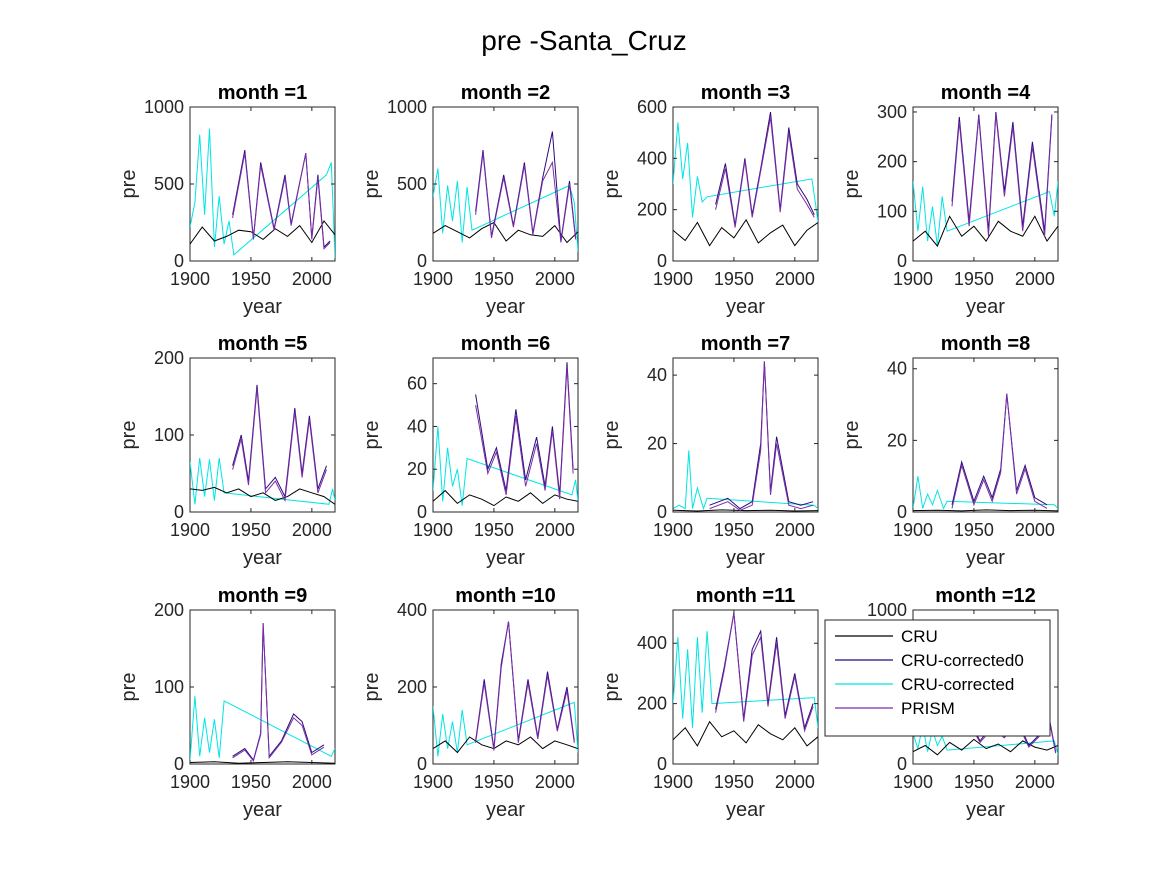 This screenshot has width=1167, height=875. Describe the element at coordinates (262, 596) in the screenshot. I see `subplot-title: month =9` at that location.